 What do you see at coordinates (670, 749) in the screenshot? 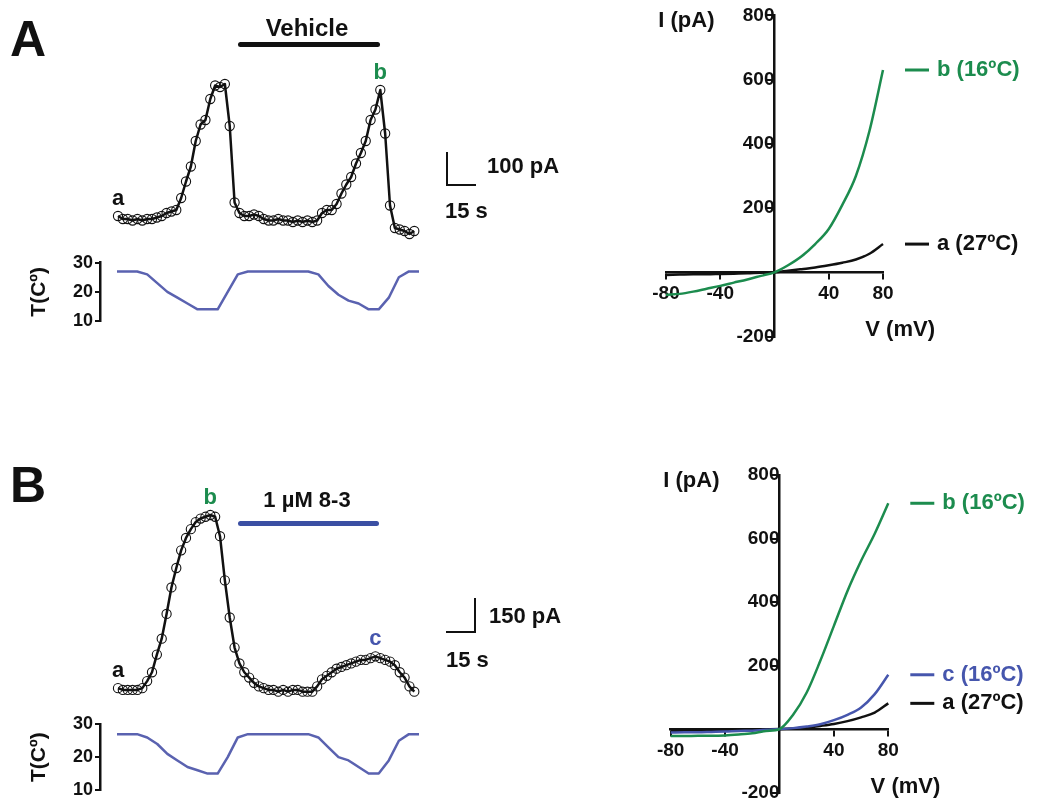
I see `x-tick-label: -80` at bounding box center [670, 749].